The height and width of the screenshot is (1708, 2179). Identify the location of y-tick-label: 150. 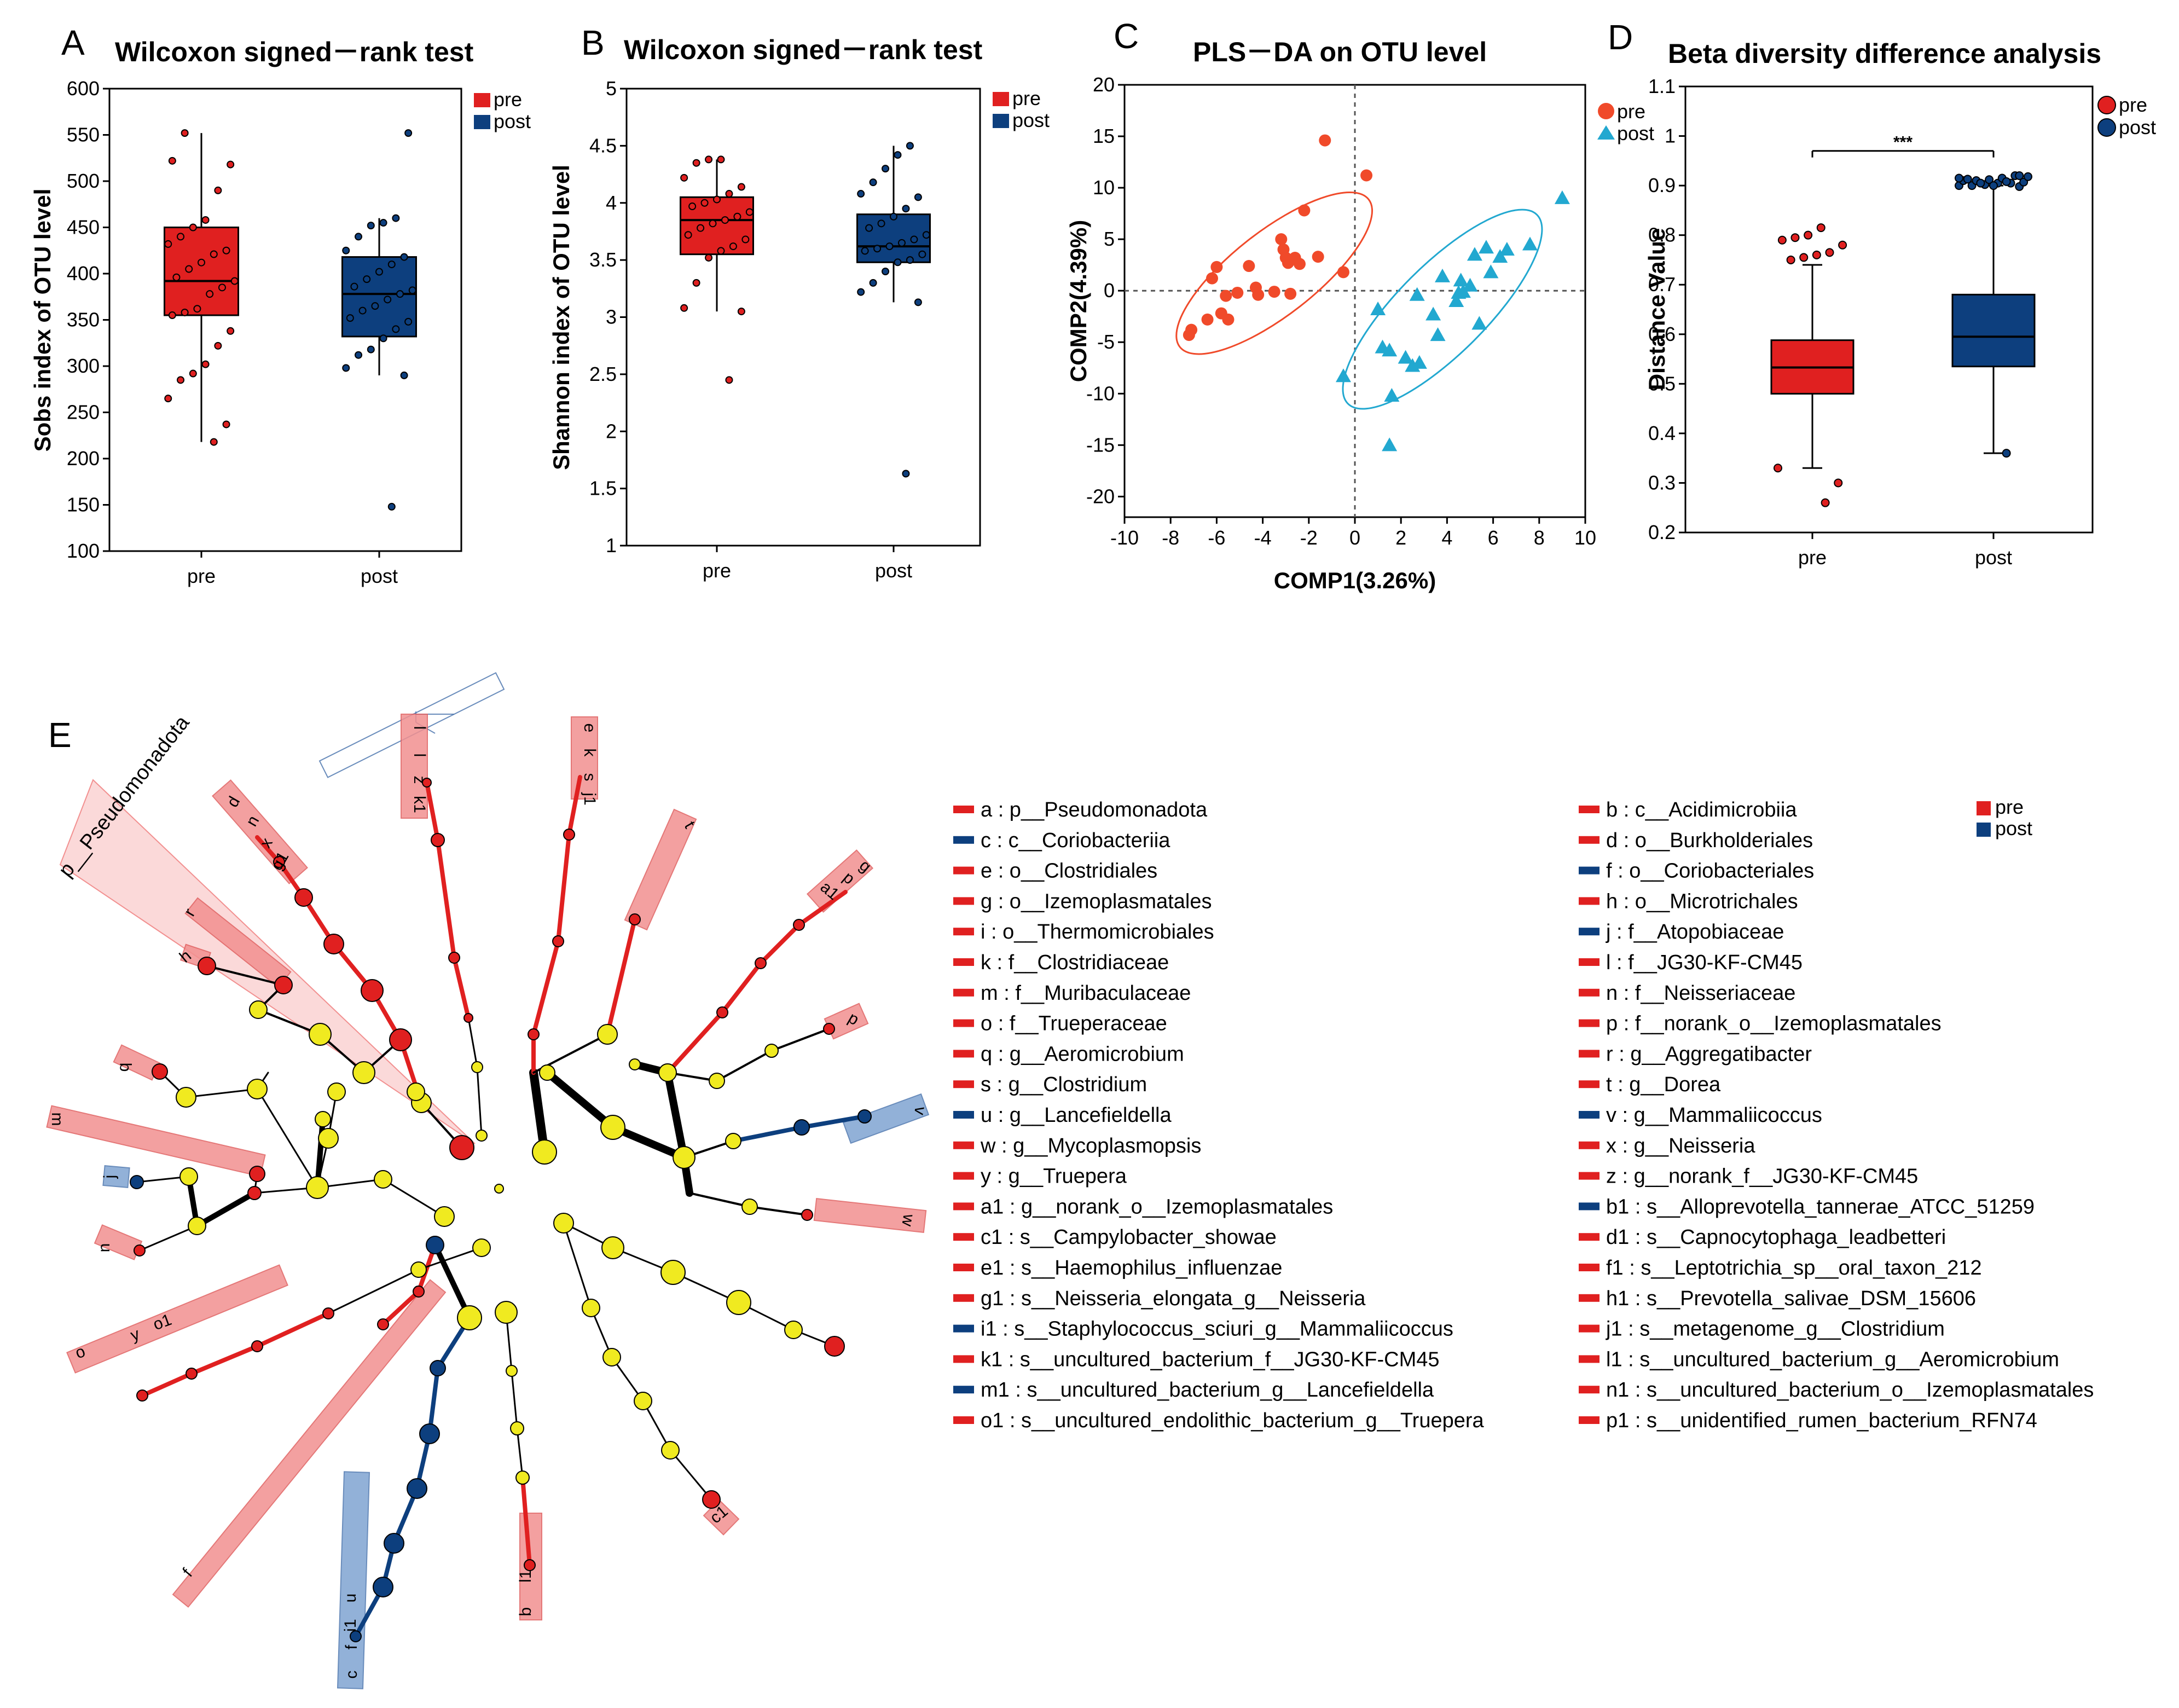
(83, 505).